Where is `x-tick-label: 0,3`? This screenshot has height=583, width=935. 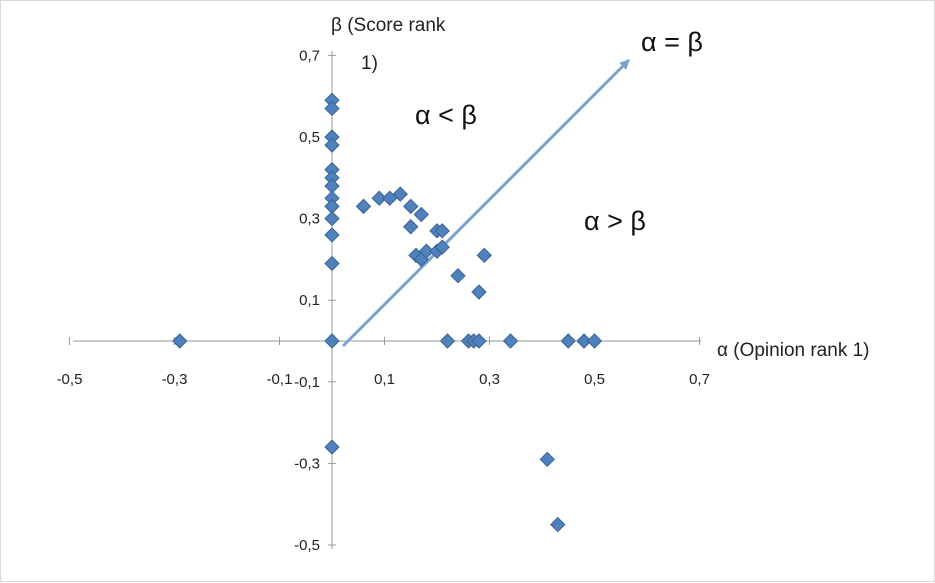
x-tick-label: 0,3 is located at coordinates (489, 379).